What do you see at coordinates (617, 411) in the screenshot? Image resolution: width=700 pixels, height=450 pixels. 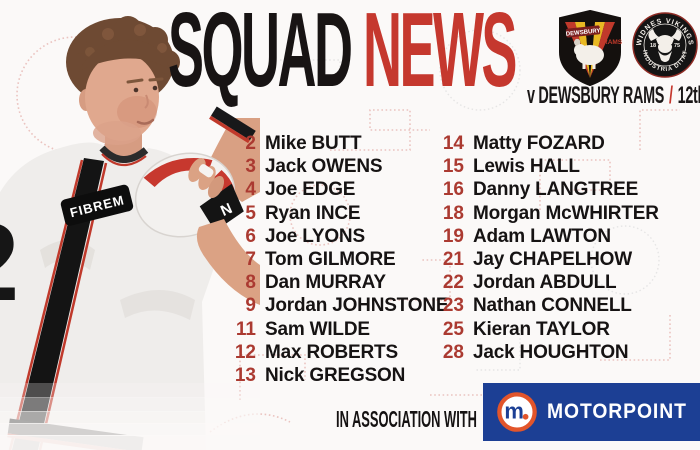 I see `motorpoint-wordmark: MOTORPOINT` at bounding box center [617, 411].